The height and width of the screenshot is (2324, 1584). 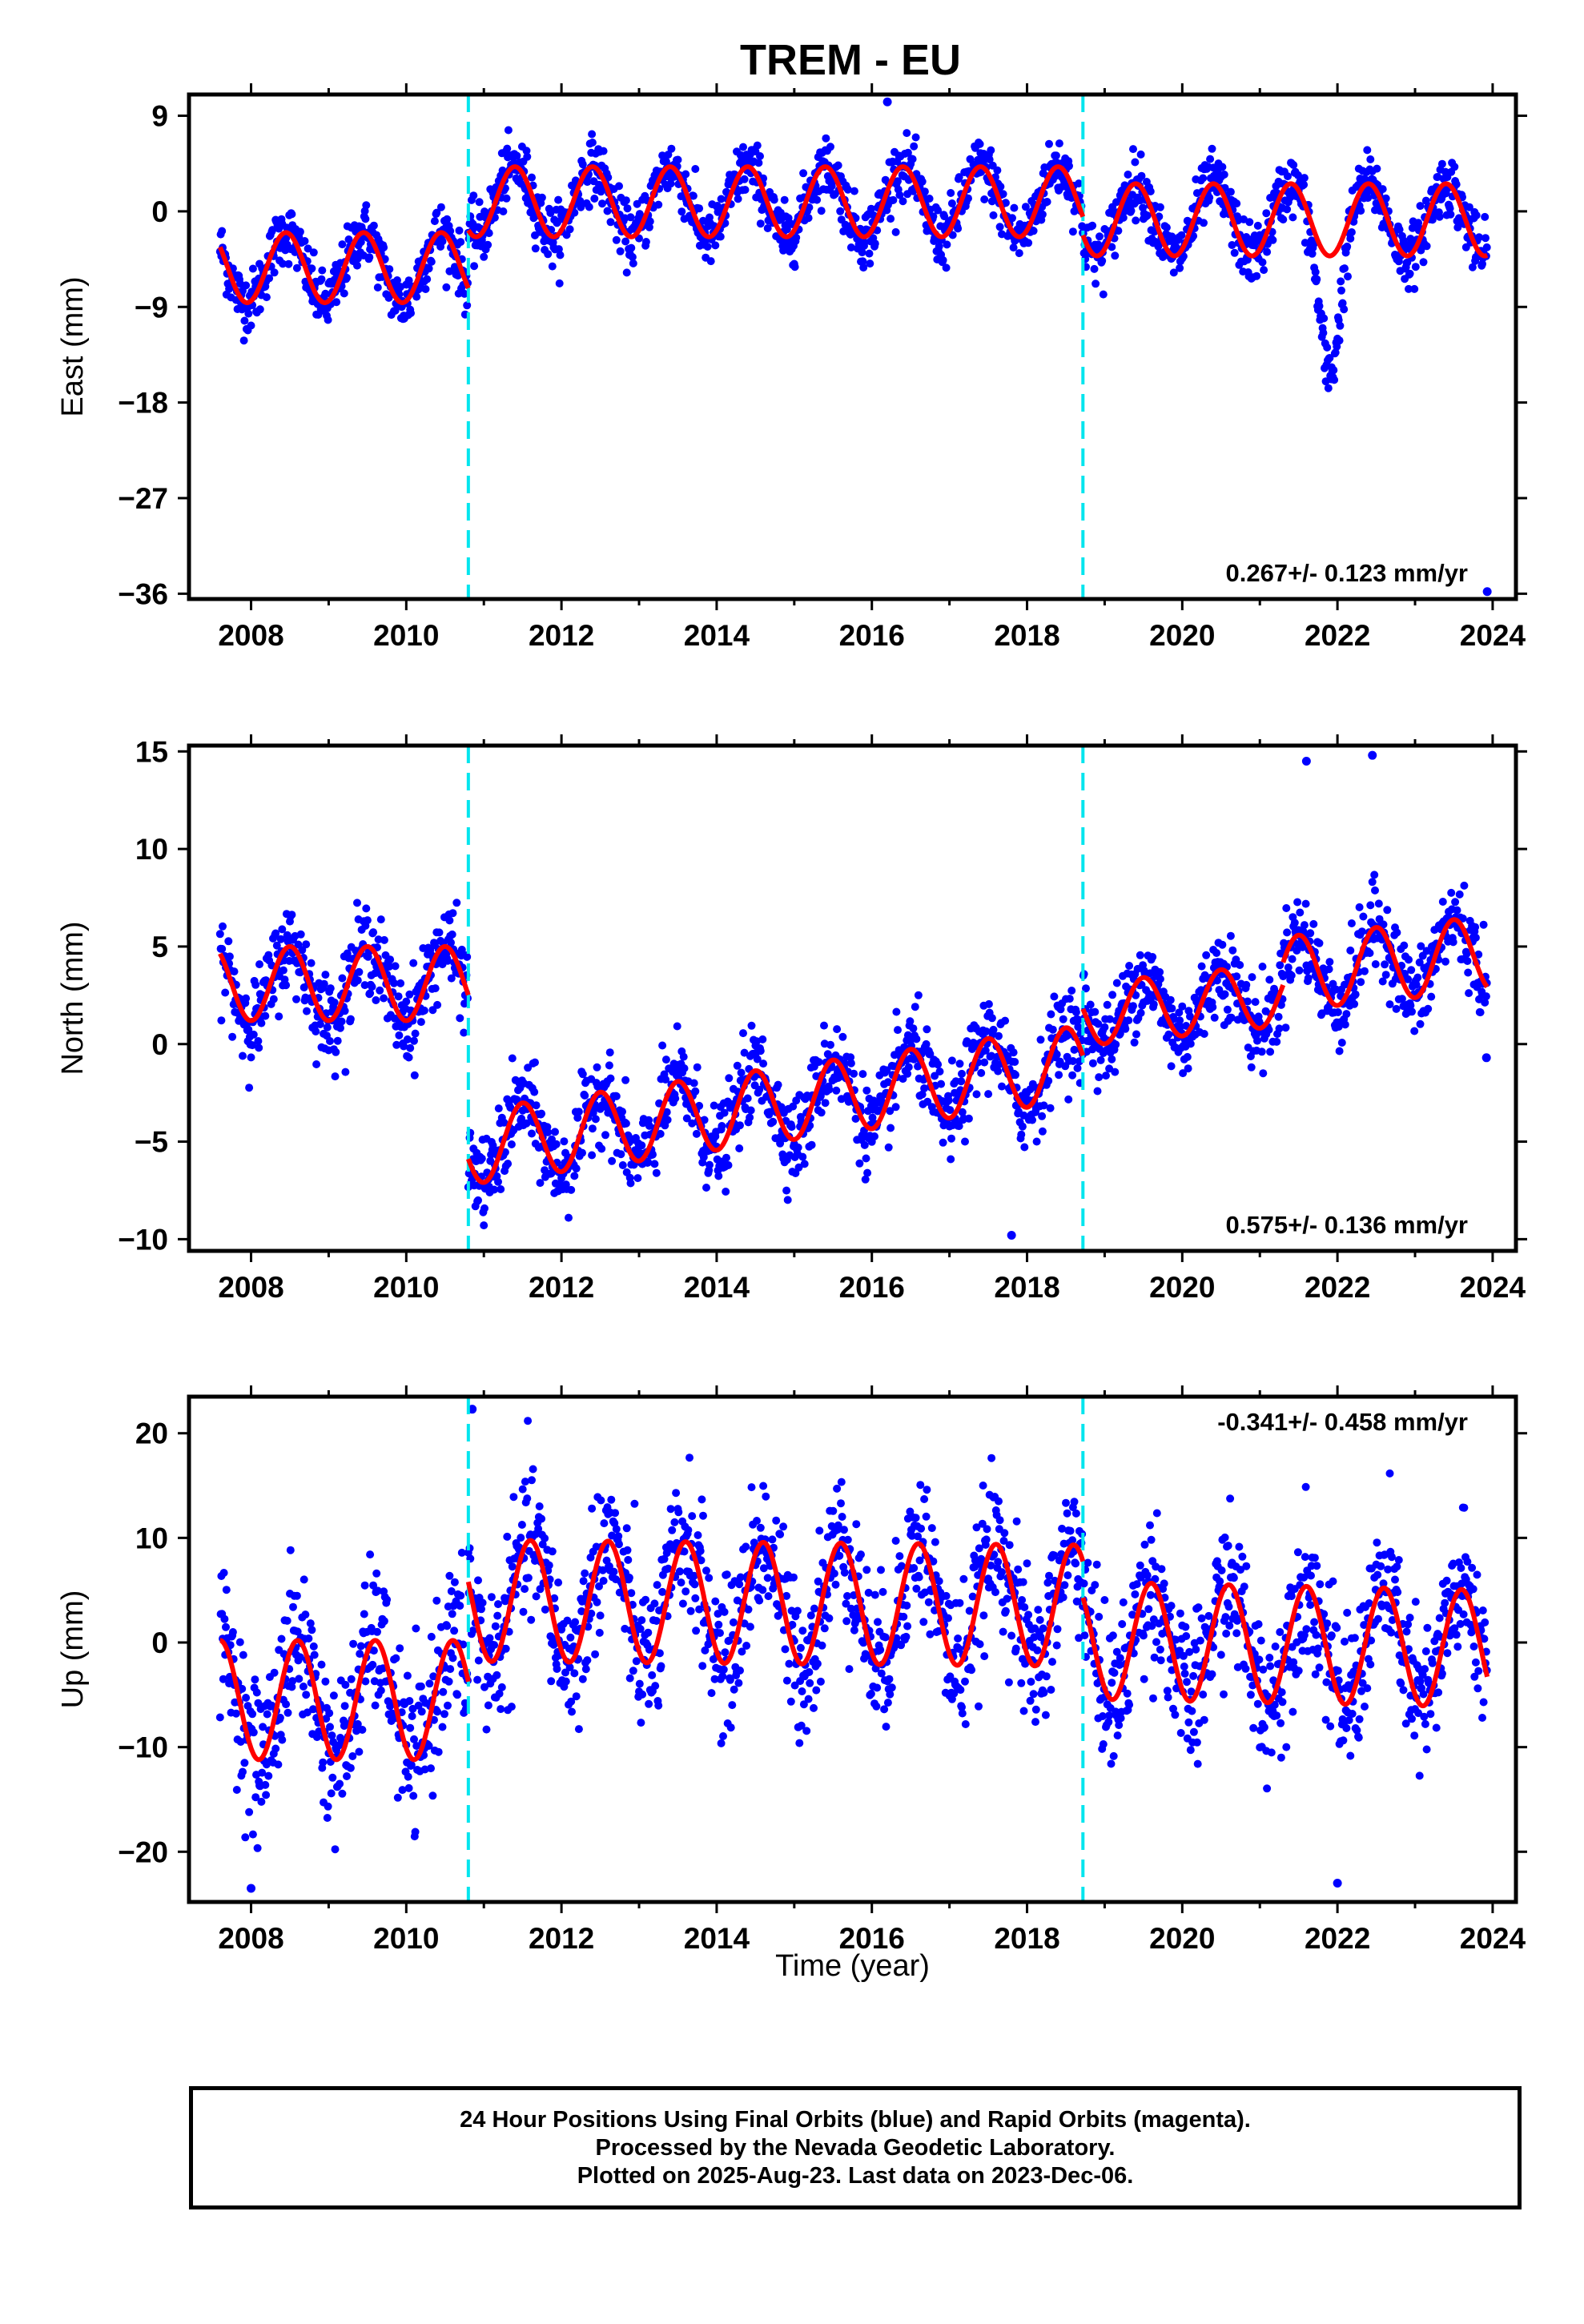 What do you see at coordinates (1487, 592) in the screenshot?
I see `outlier-point` at bounding box center [1487, 592].